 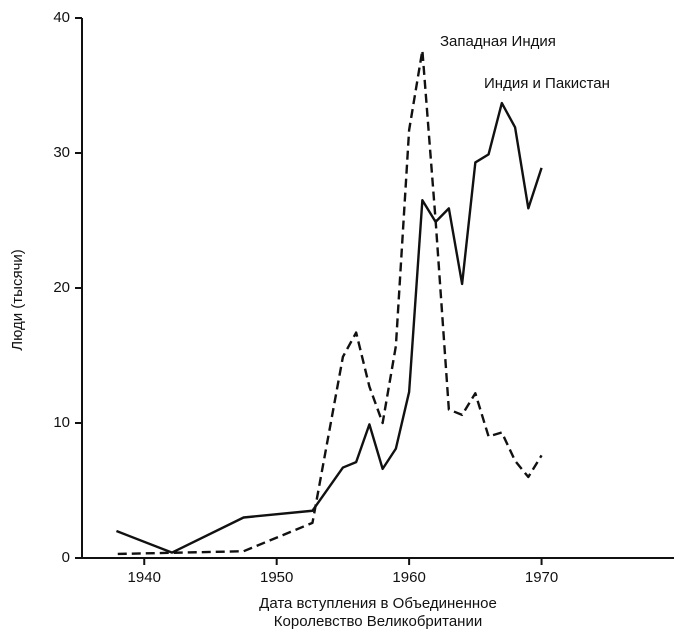 What do you see at coordinates (547, 83) in the screenshot?
I see `series-label: Индия и Пакистан` at bounding box center [547, 83].